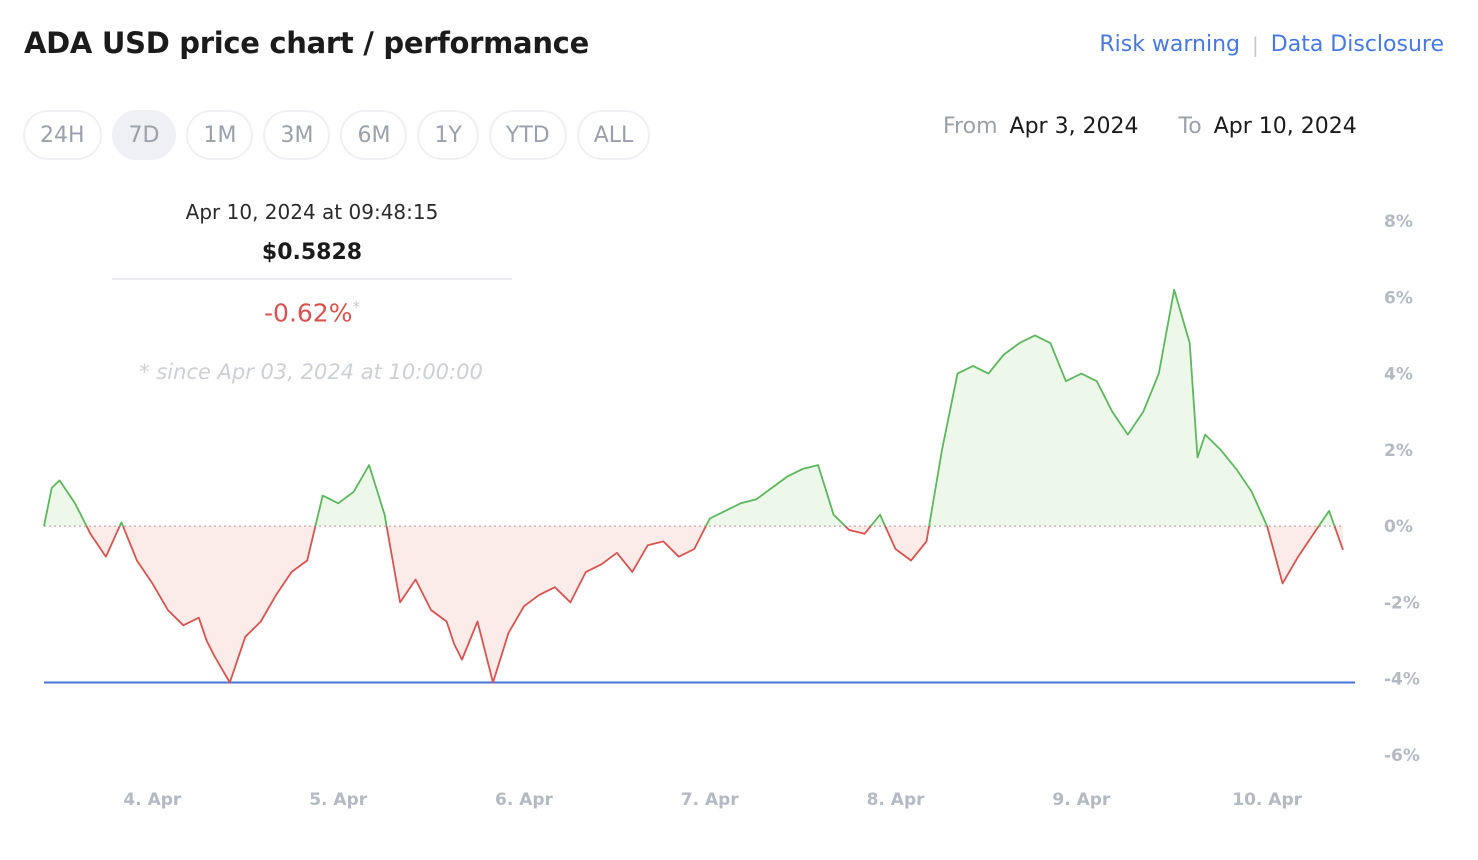 Image resolution: width=1478 pixels, height=860 pixels. I want to click on to-label: To, so click(1190, 126).